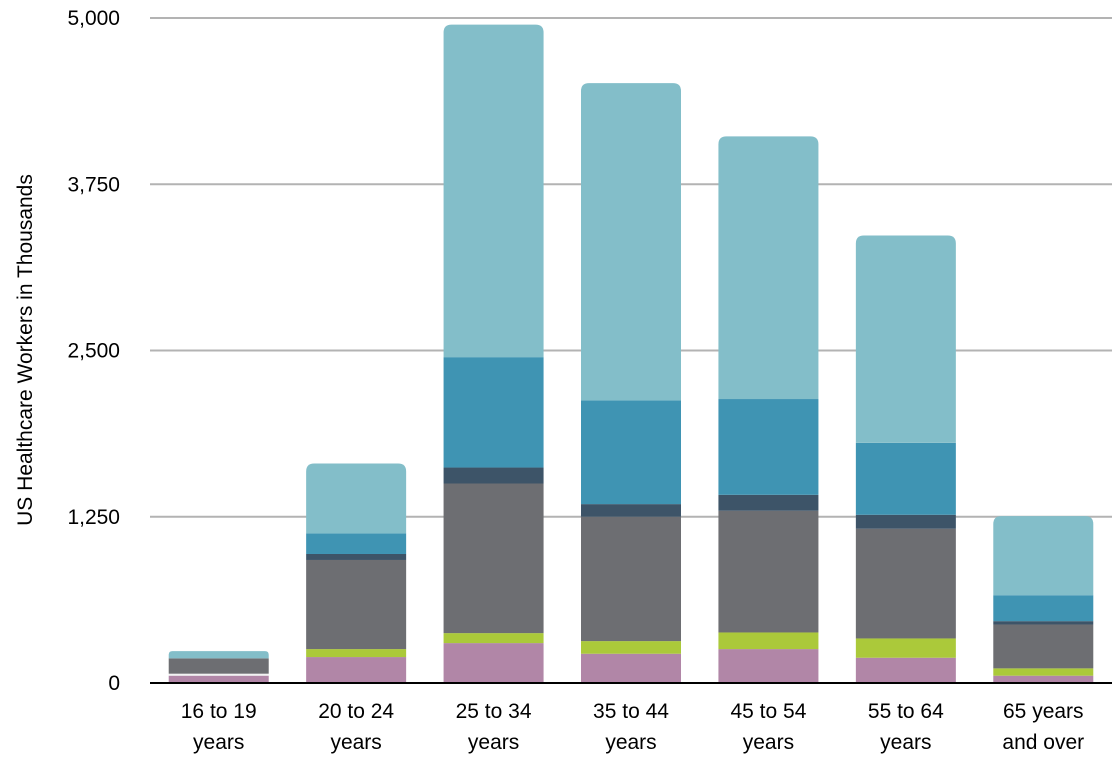 Image resolution: width=1114 pixels, height=758 pixels. I want to click on x-tick-label: and over, so click(1043, 742).